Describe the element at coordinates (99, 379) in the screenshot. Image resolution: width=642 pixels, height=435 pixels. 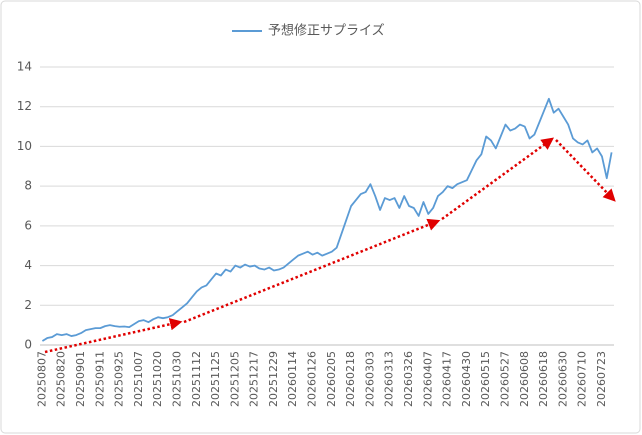
I see `x-tick-label: 20250911` at that location.